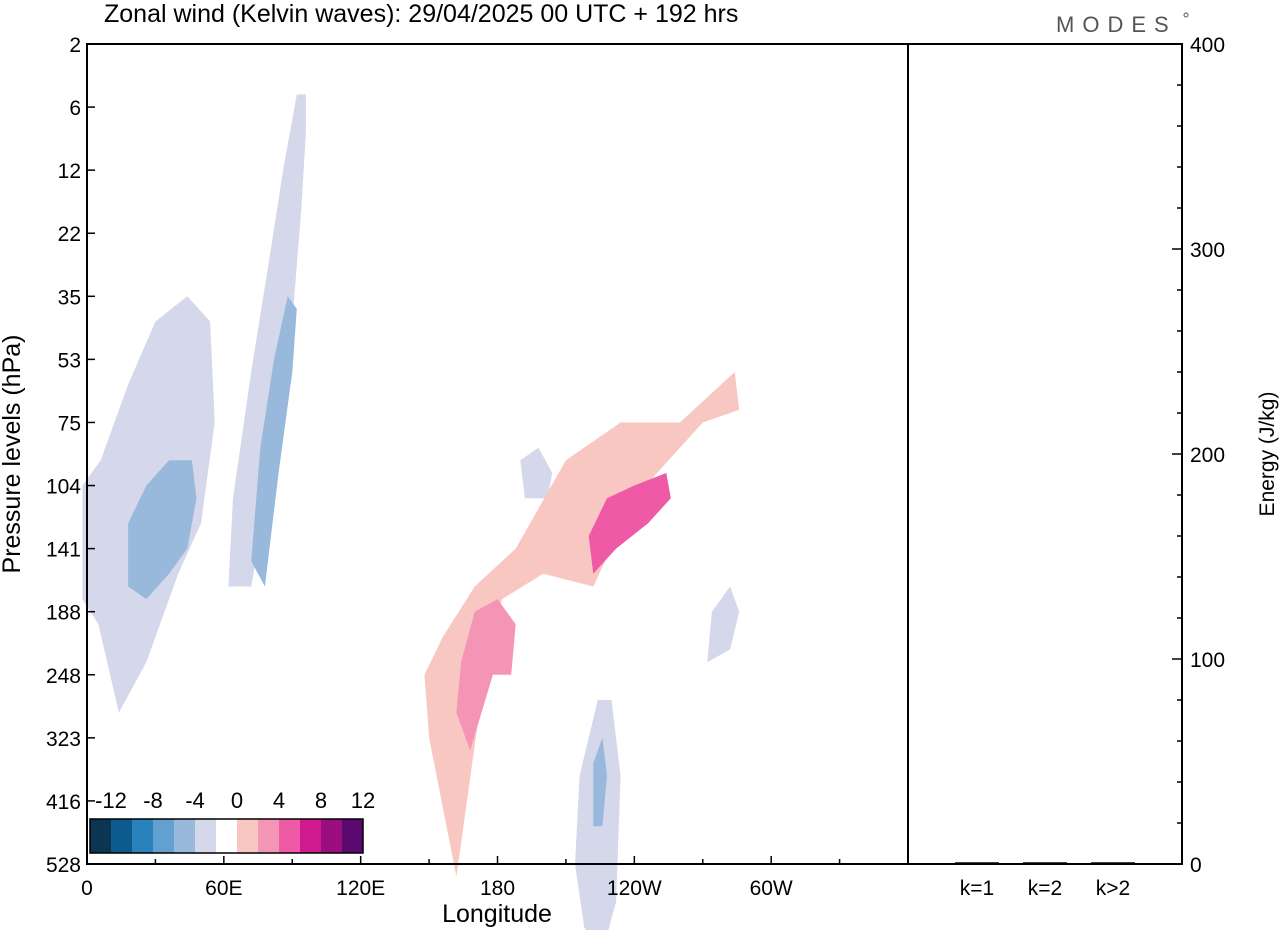 This screenshot has width=1280, height=930. What do you see at coordinates (153, 800) in the screenshot?
I see `colorbar-label: -8` at bounding box center [153, 800].